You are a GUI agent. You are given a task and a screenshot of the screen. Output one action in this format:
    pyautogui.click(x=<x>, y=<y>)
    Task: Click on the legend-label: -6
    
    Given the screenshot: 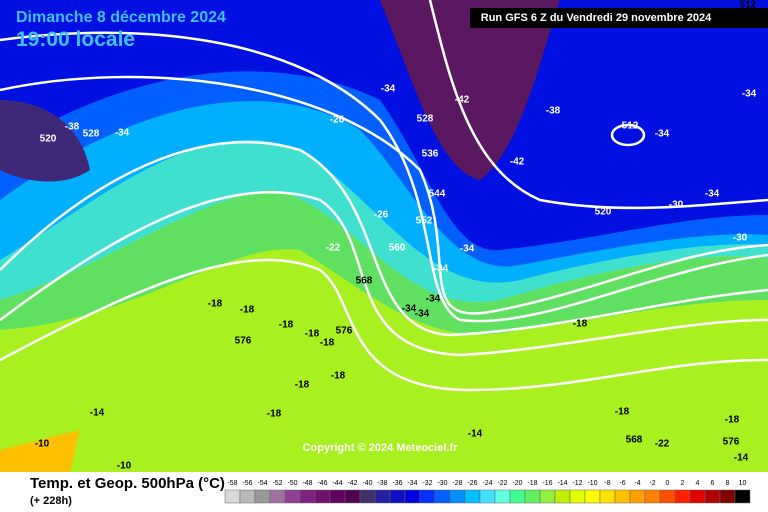 What is the action you would take?
    pyautogui.click(x=622, y=483)
    